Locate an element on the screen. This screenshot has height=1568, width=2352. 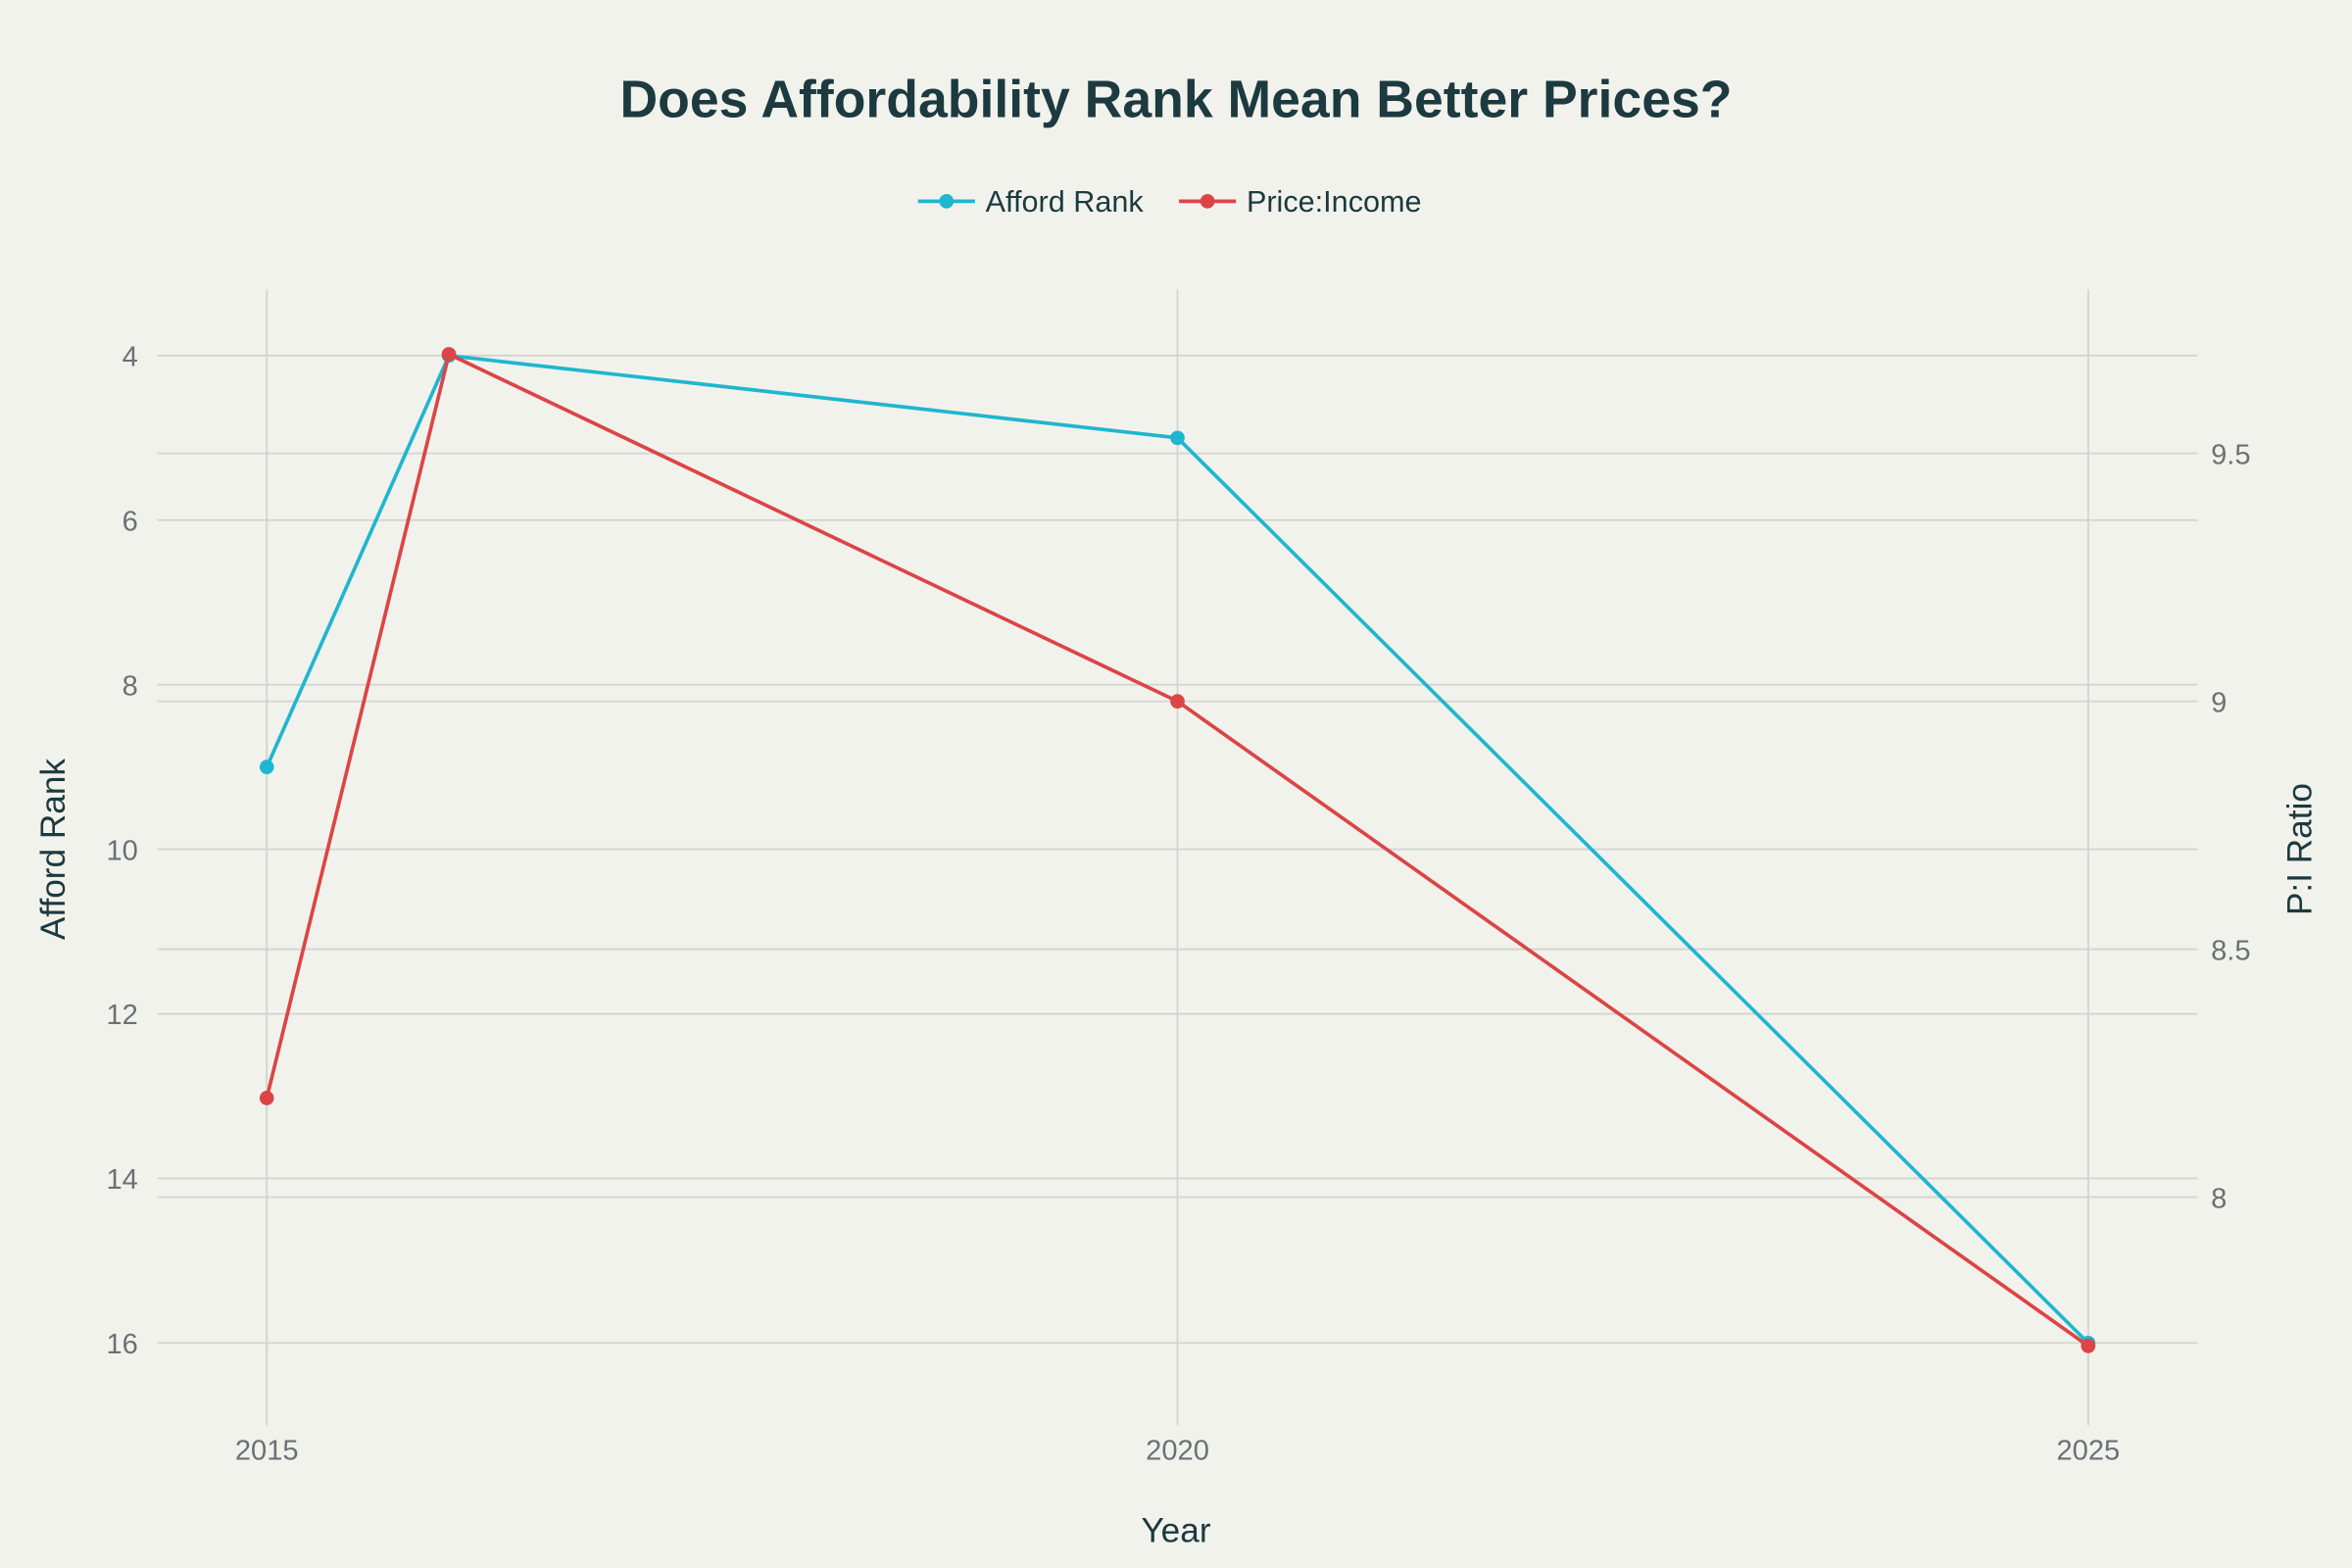
y2-tick-label: 8.5 is located at coordinates (2230, 950).